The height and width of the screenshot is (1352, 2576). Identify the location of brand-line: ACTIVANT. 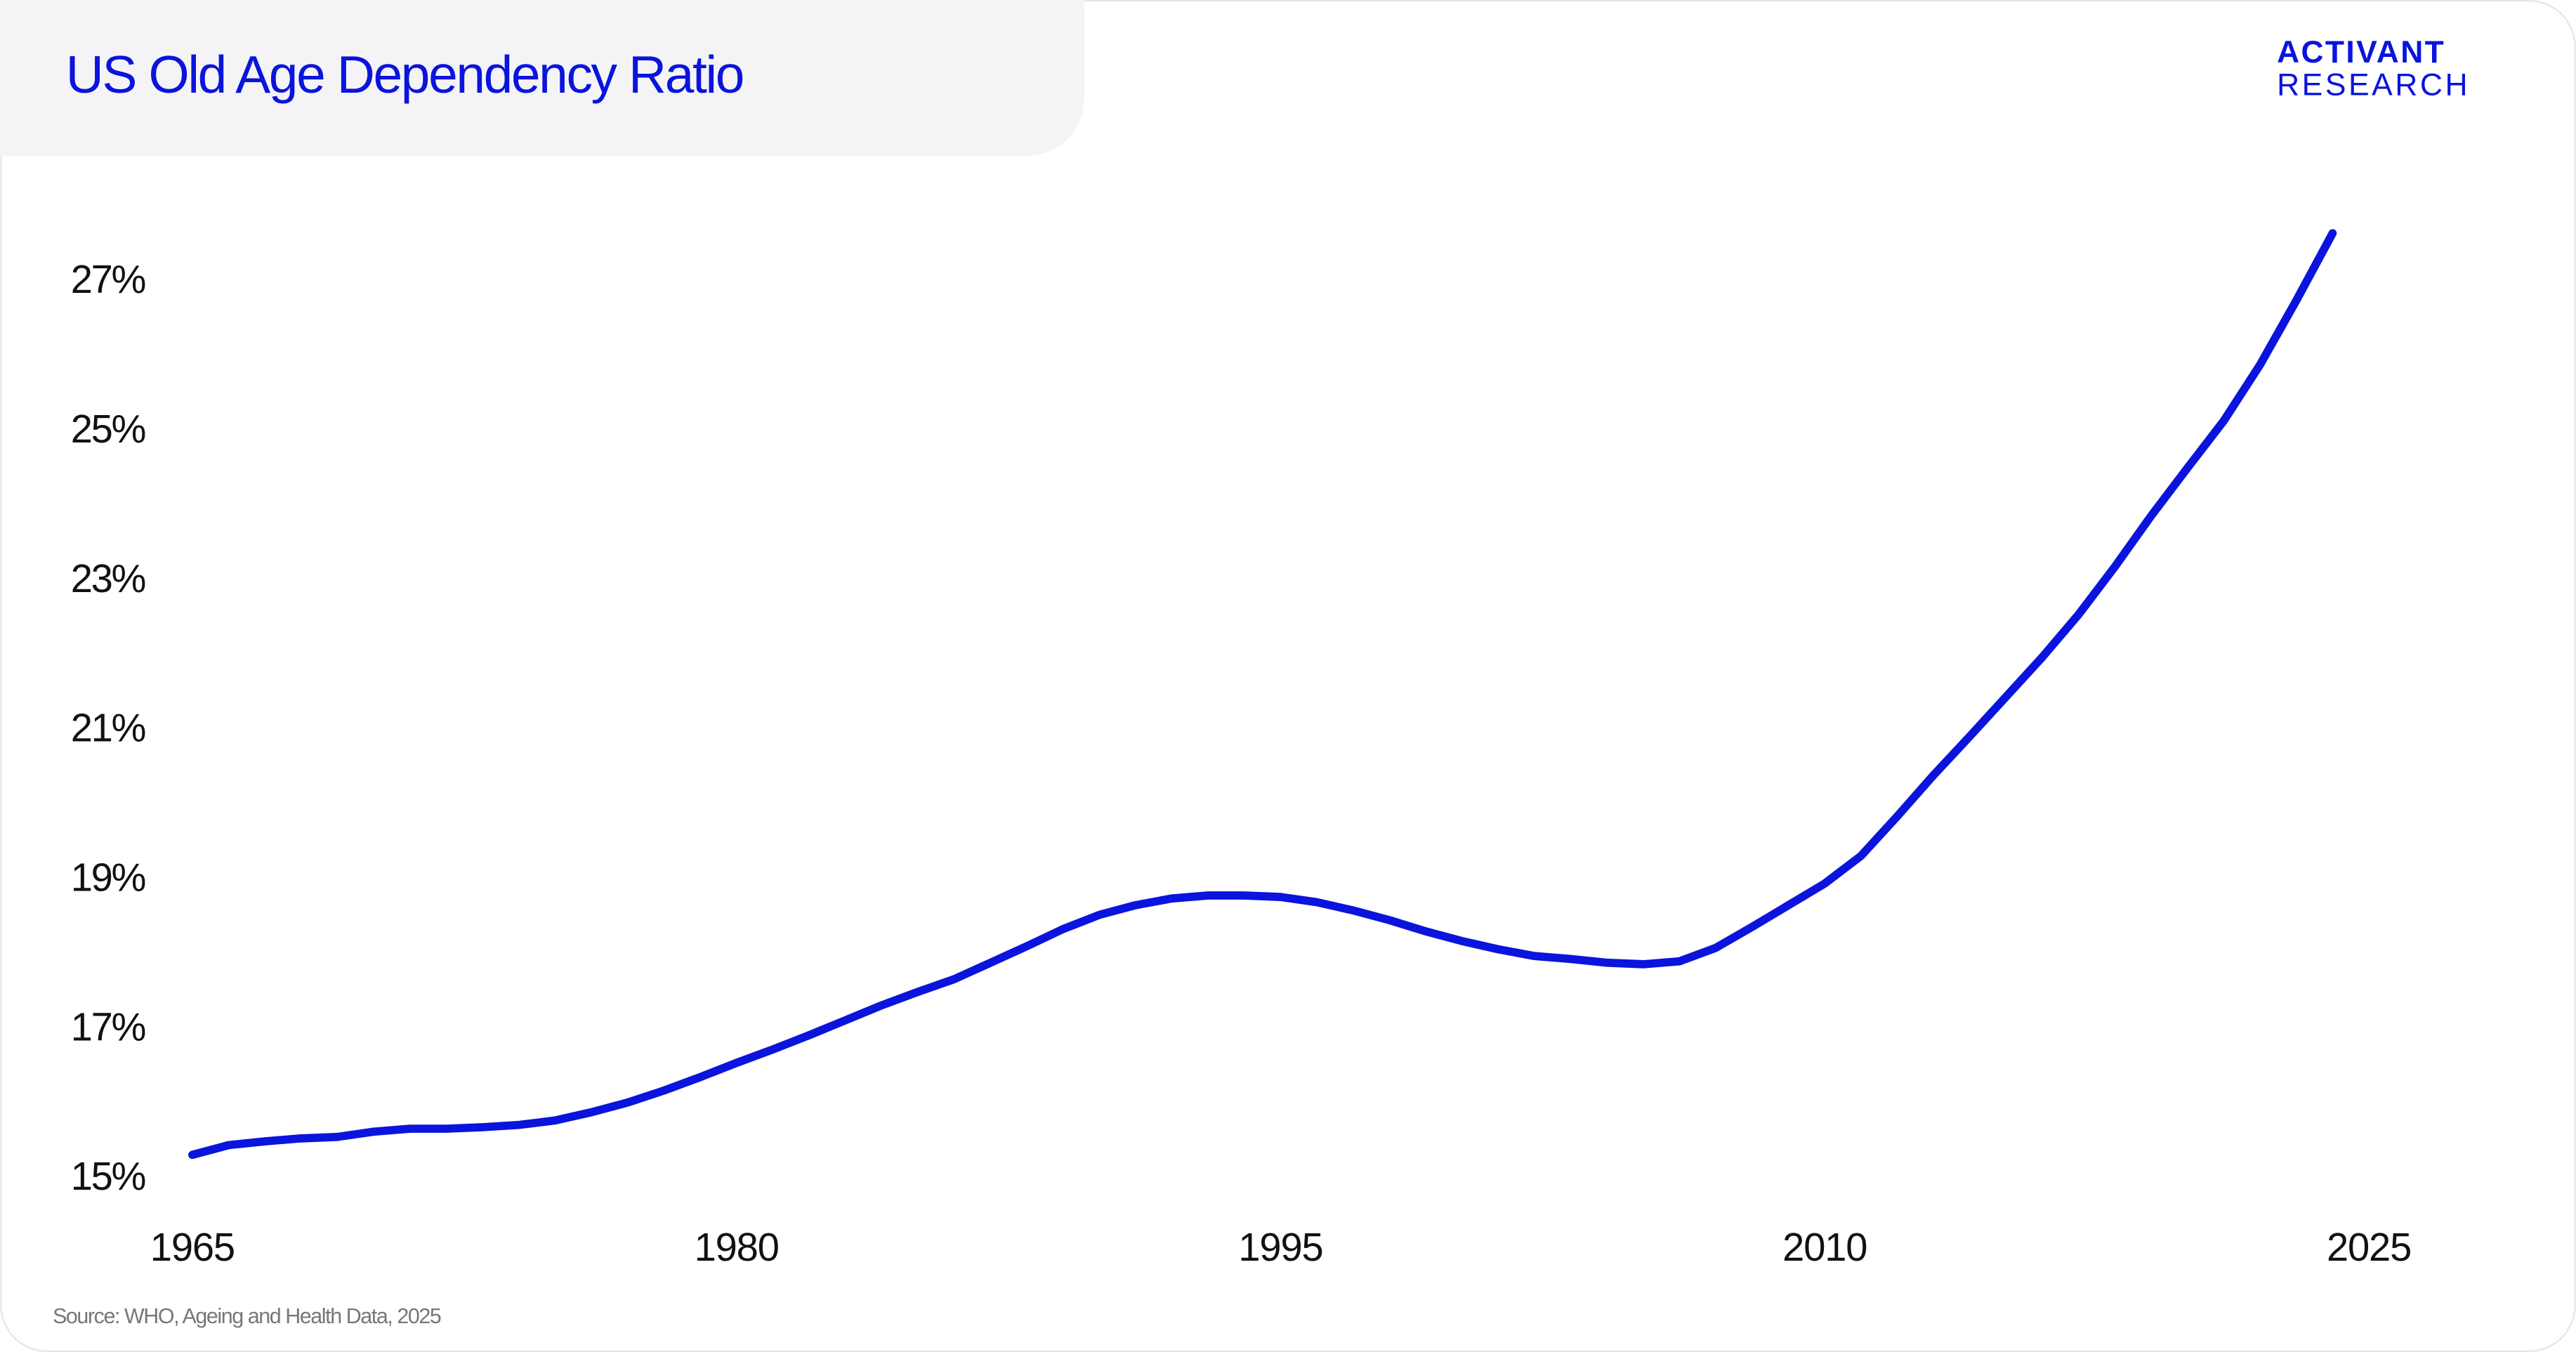
(2361, 53).